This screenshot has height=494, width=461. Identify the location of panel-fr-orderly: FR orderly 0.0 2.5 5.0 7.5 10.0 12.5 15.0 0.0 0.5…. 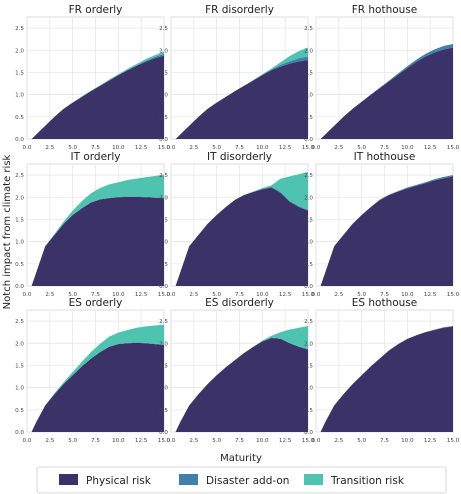
(93, 77).